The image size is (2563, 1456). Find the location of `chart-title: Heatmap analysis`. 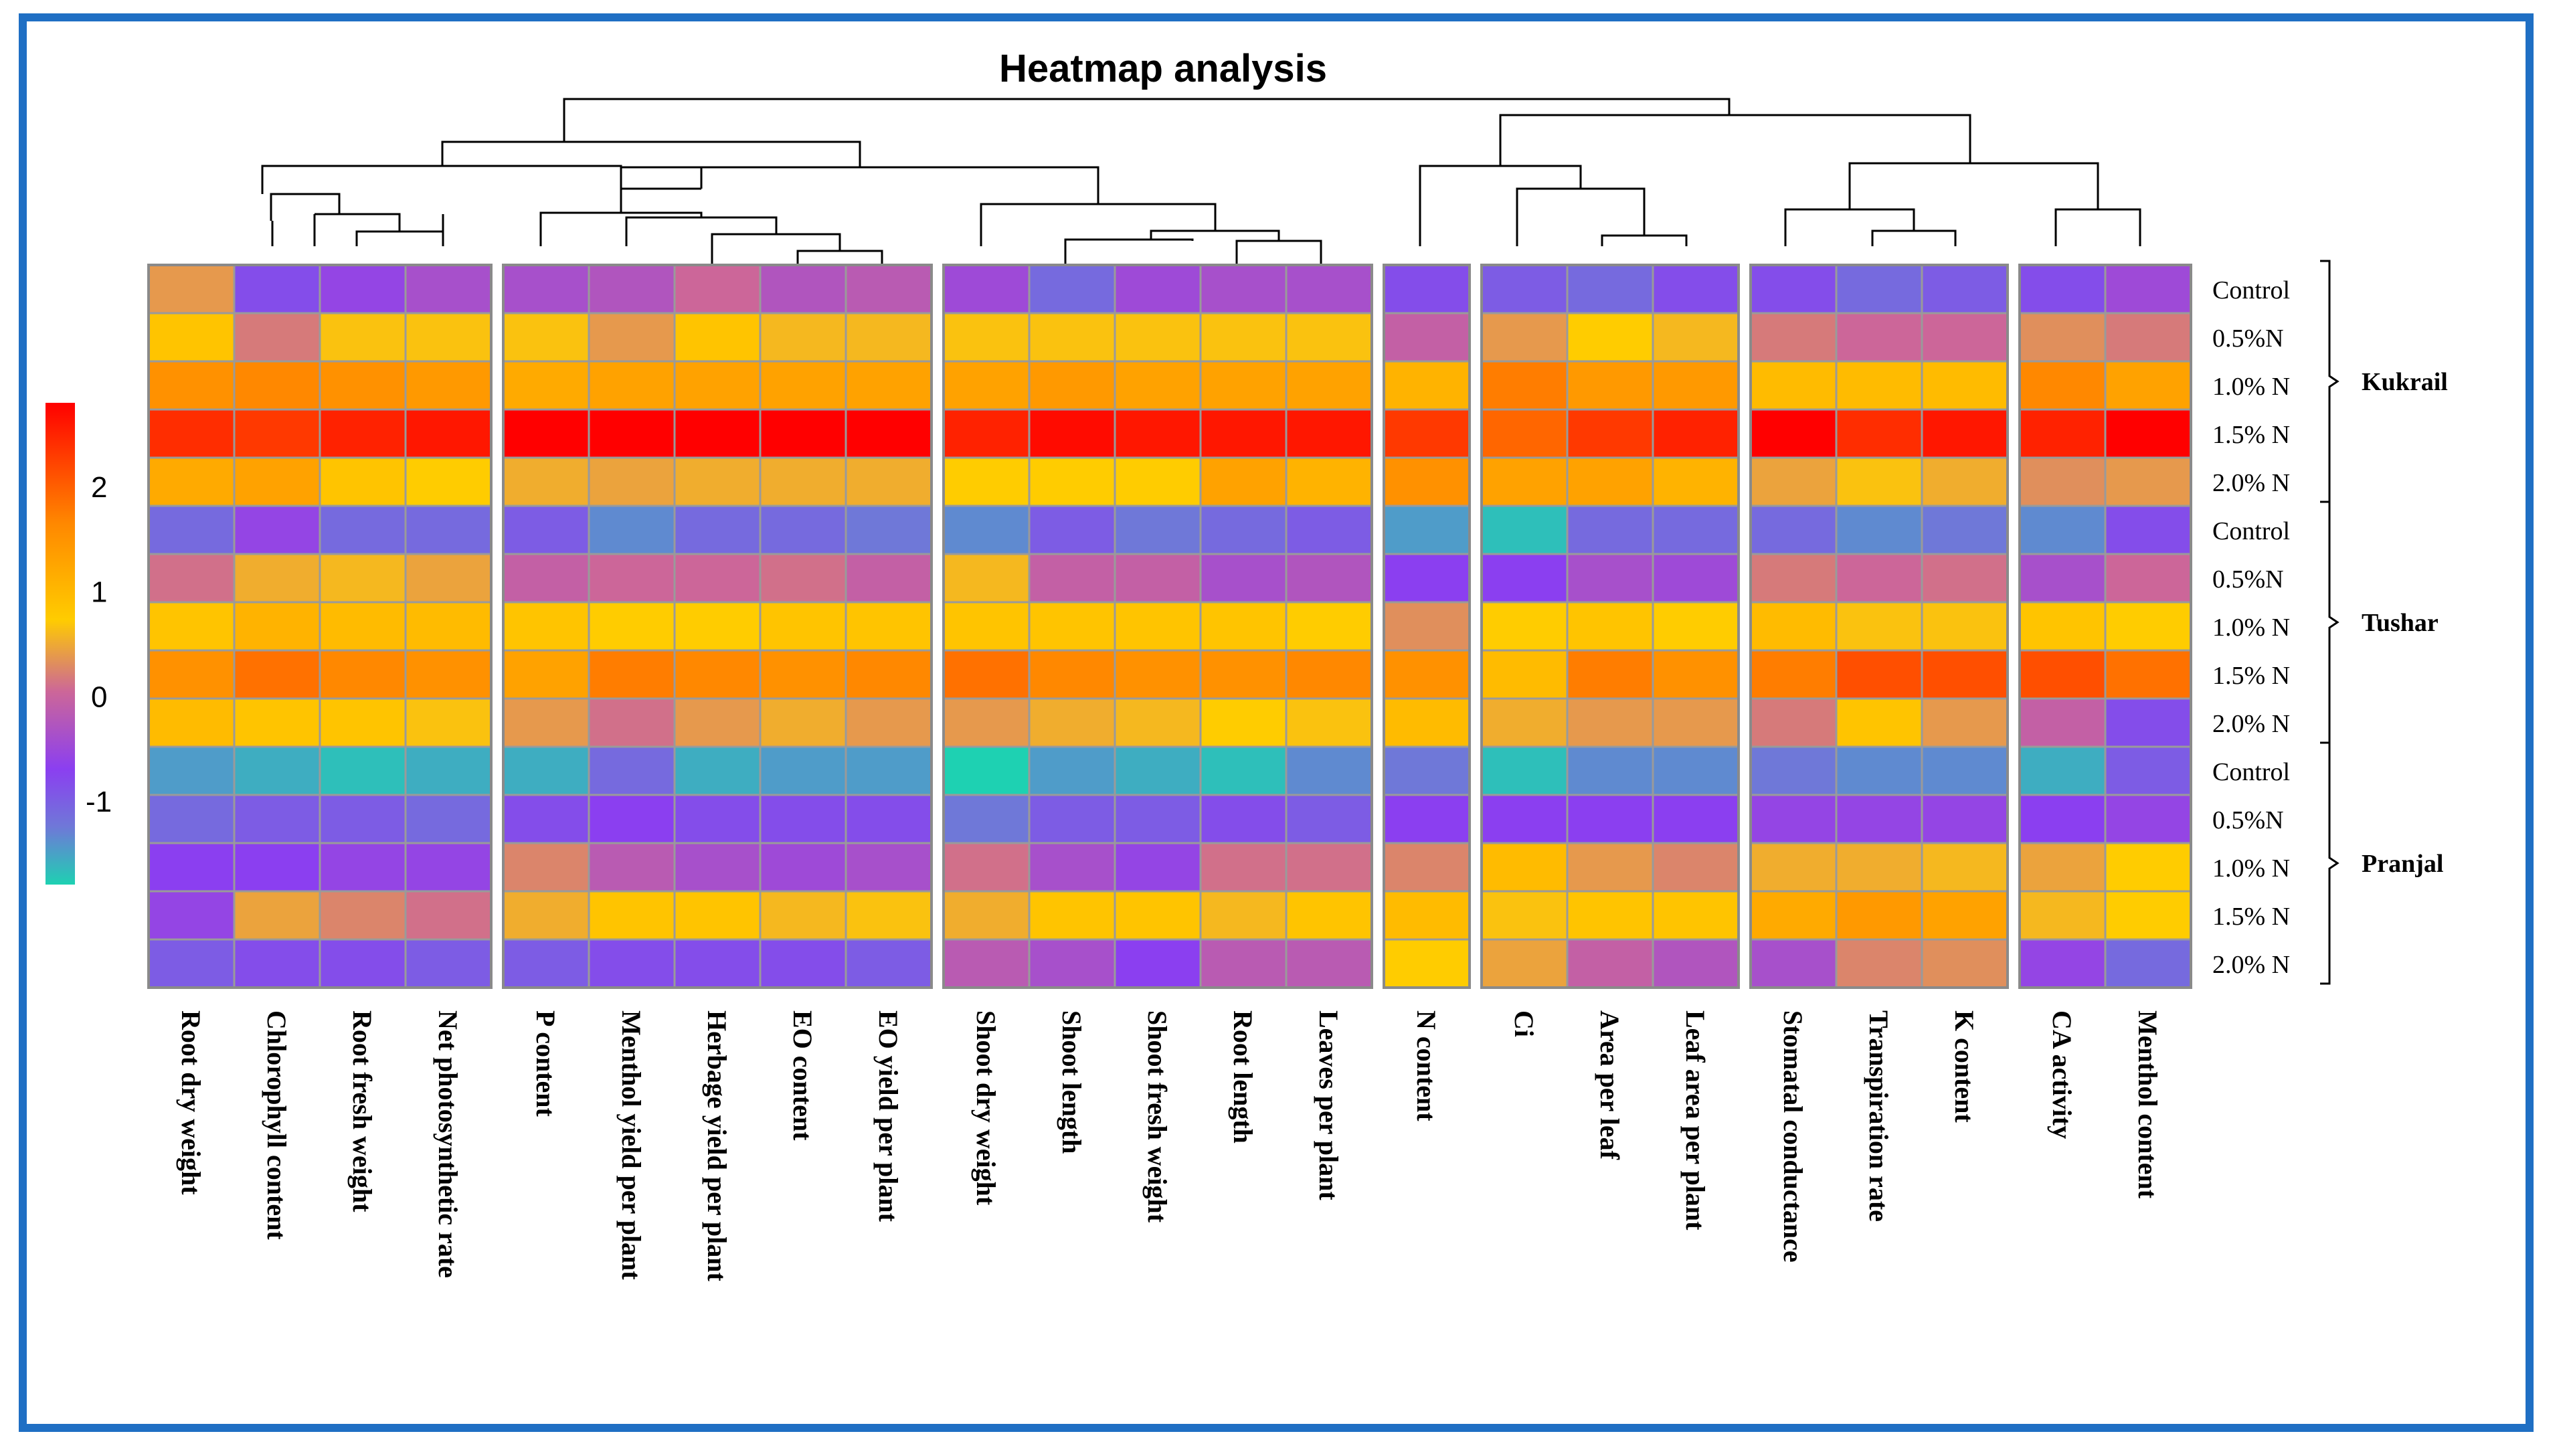

chart-title: Heatmap analysis is located at coordinates (1163, 68).